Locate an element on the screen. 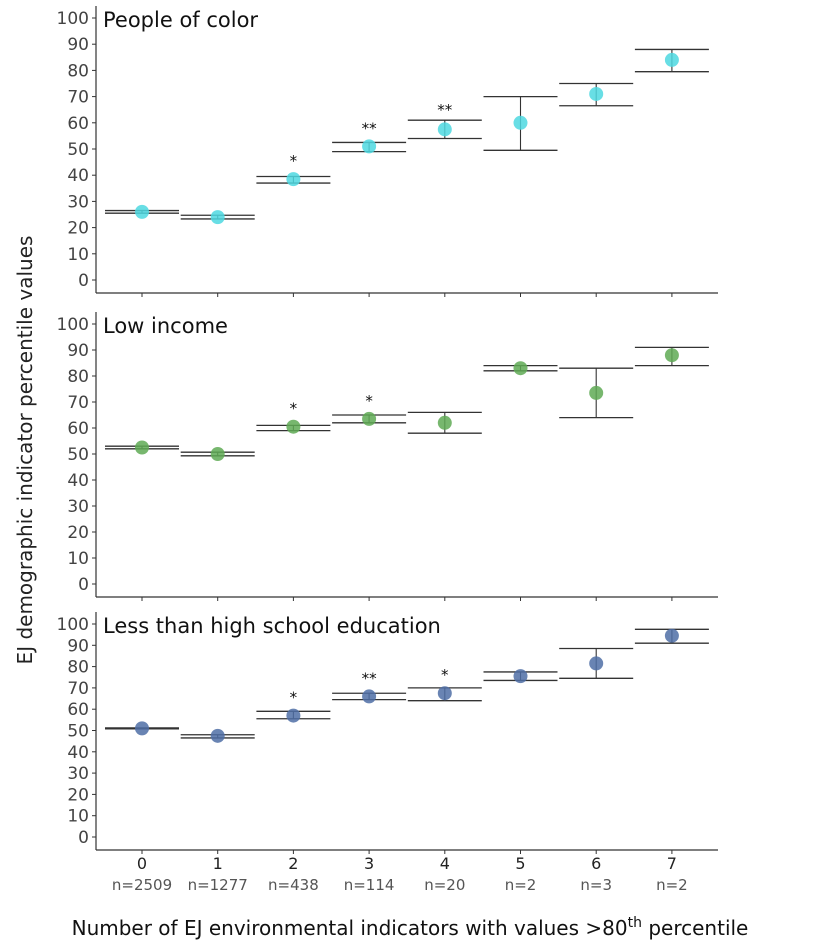 This screenshot has width=820, height=946. sample-size-label: n=438 is located at coordinates (293, 885).